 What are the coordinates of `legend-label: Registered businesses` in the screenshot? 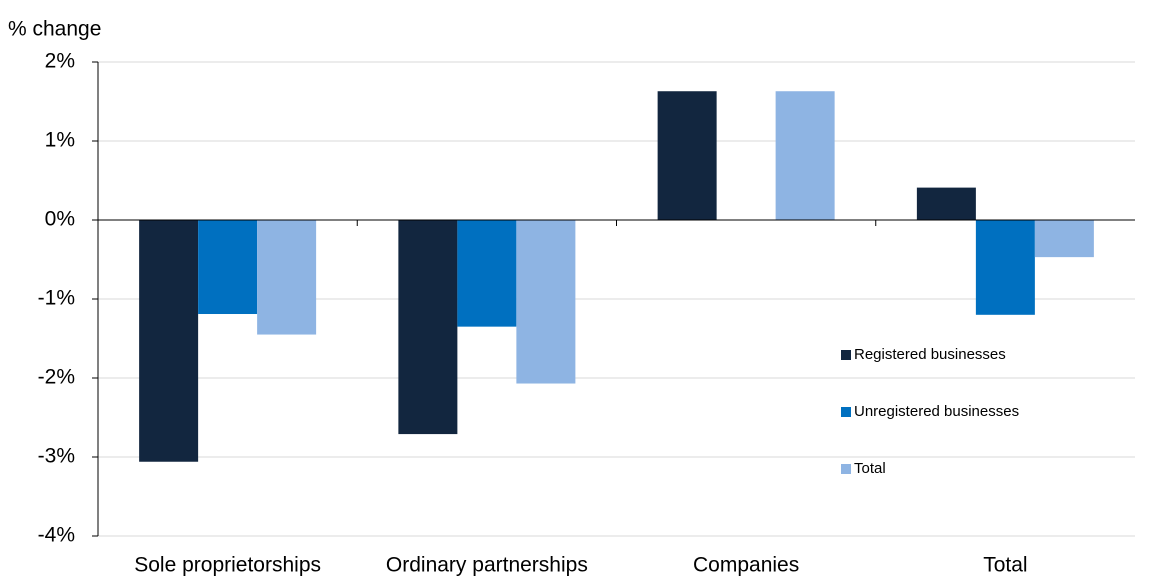 It's located at (930, 354).